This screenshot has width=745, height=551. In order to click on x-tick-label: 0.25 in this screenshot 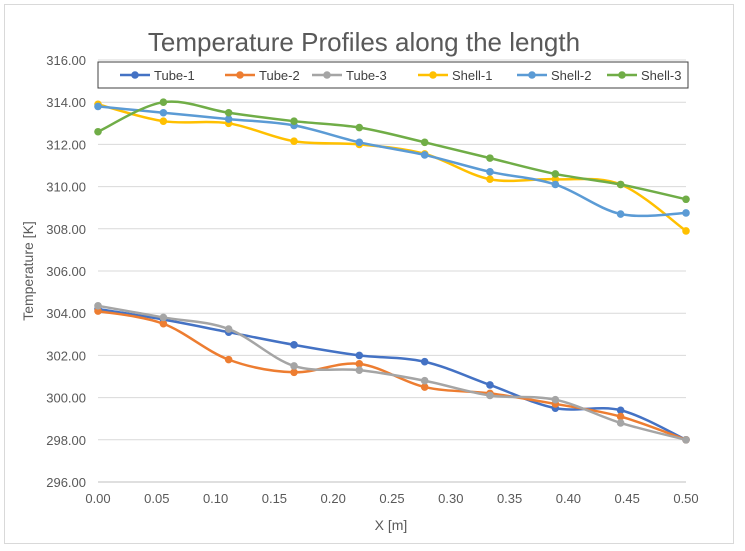, I will do `click(391, 498)`.